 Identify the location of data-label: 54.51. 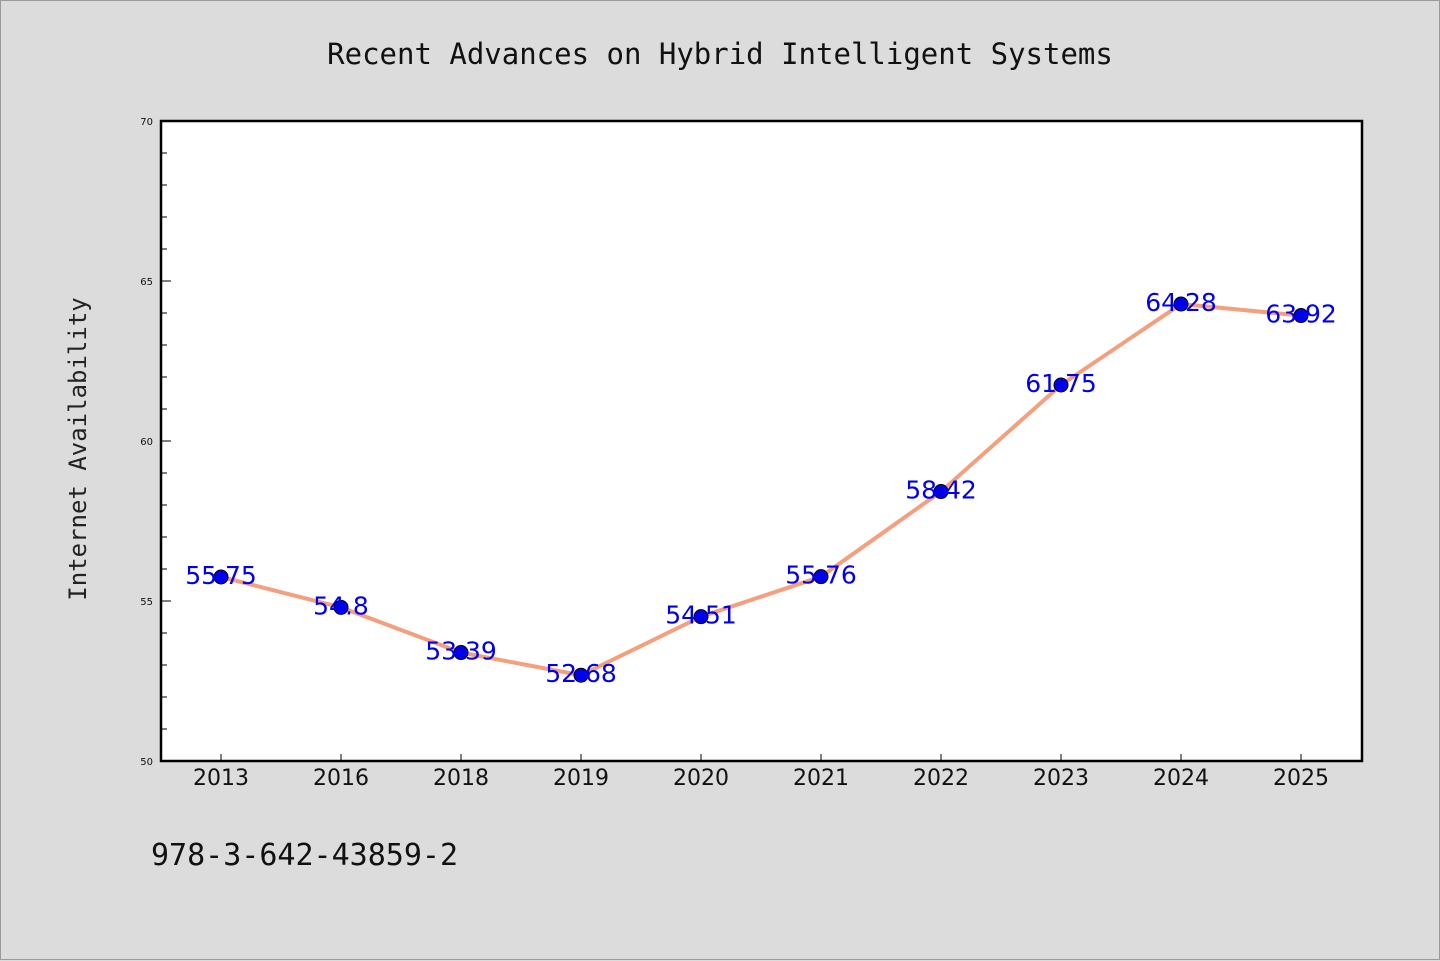
(701, 615).